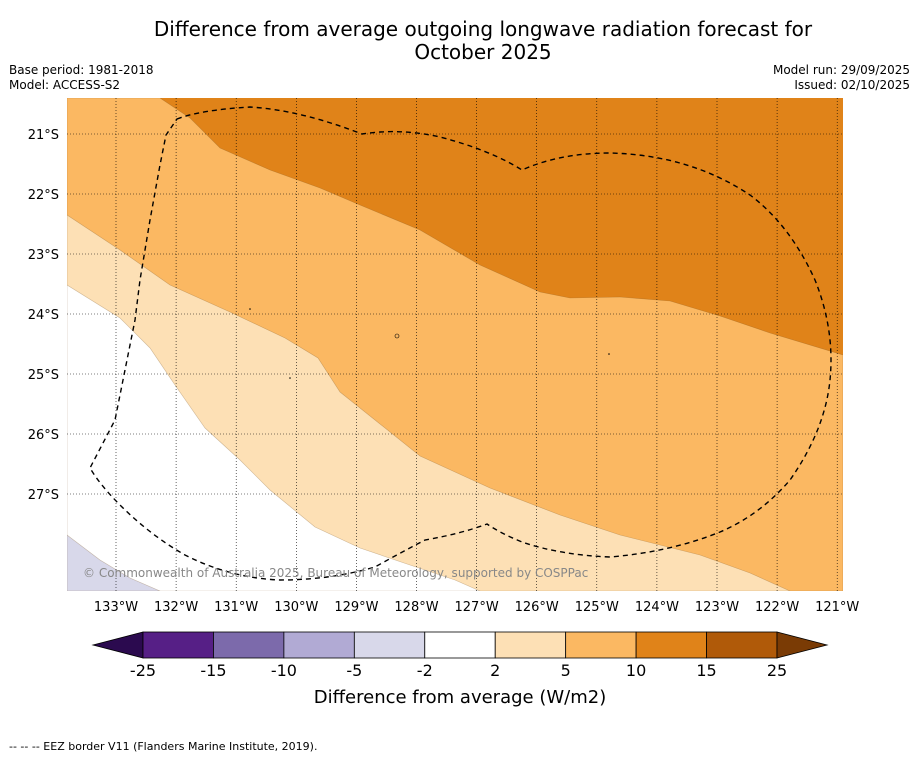 This screenshot has width=919, height=758. What do you see at coordinates (117, 645) in the screenshot?
I see `colorbar-under-arrow` at bounding box center [117, 645].